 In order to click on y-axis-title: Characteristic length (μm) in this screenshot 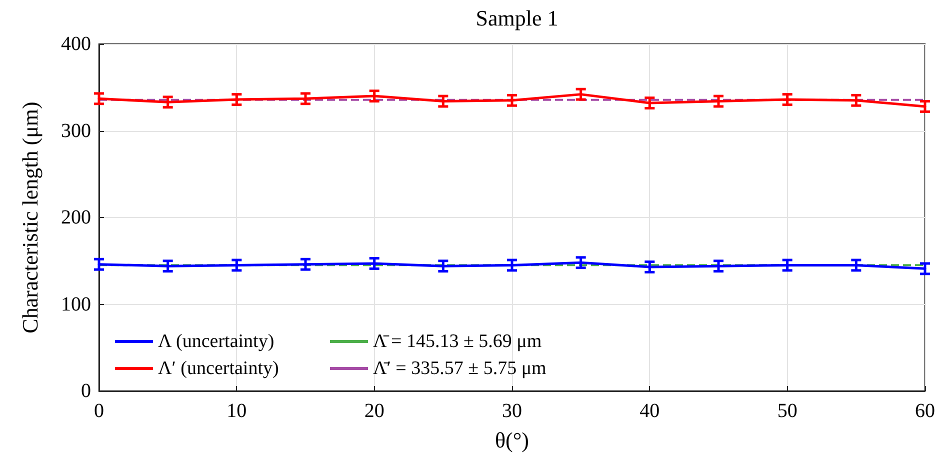, I will do `click(30, 218)`.